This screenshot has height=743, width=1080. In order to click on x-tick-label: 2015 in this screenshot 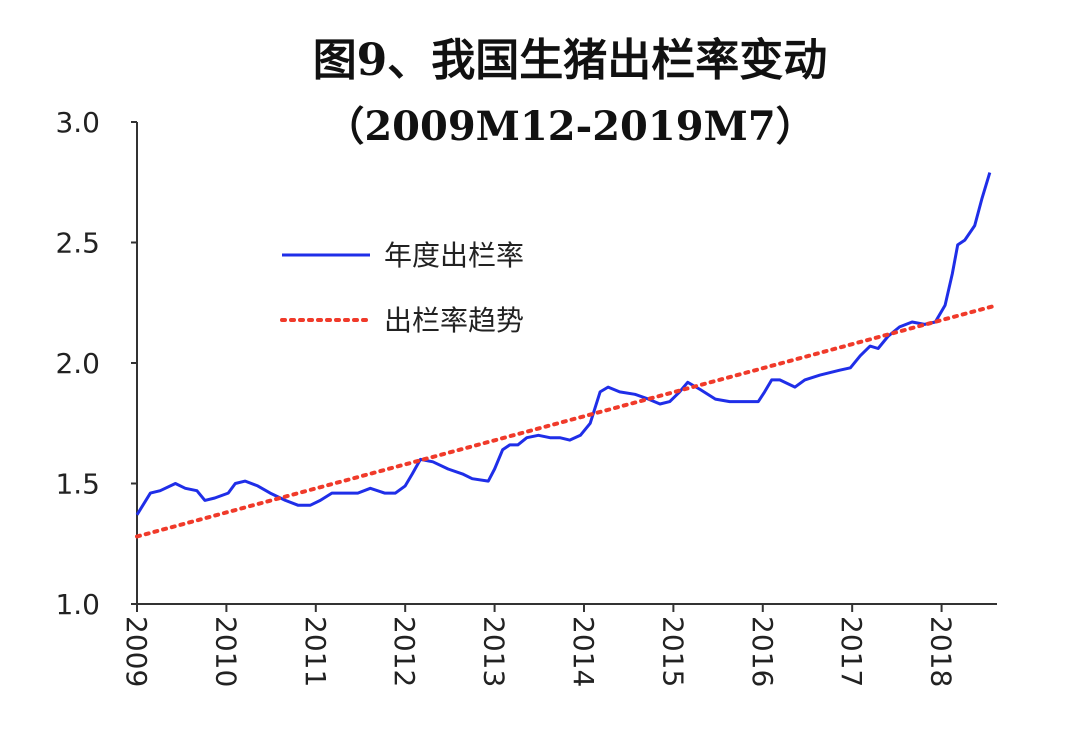, I will do `click(672, 651)`.